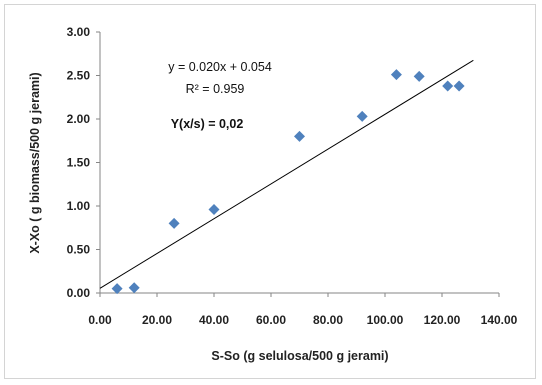  I want to click on y-tick-label: 0.50, so click(79, 250).